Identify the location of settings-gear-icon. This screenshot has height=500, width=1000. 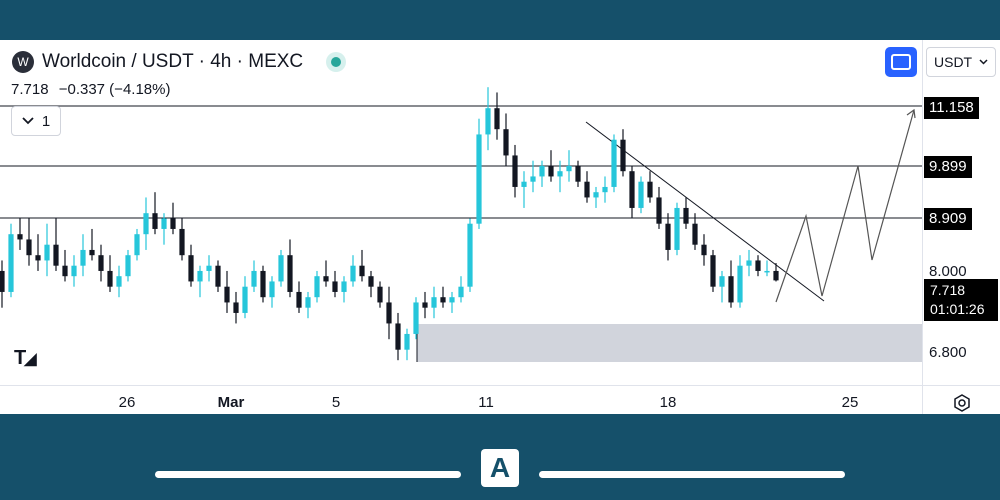
(962, 403).